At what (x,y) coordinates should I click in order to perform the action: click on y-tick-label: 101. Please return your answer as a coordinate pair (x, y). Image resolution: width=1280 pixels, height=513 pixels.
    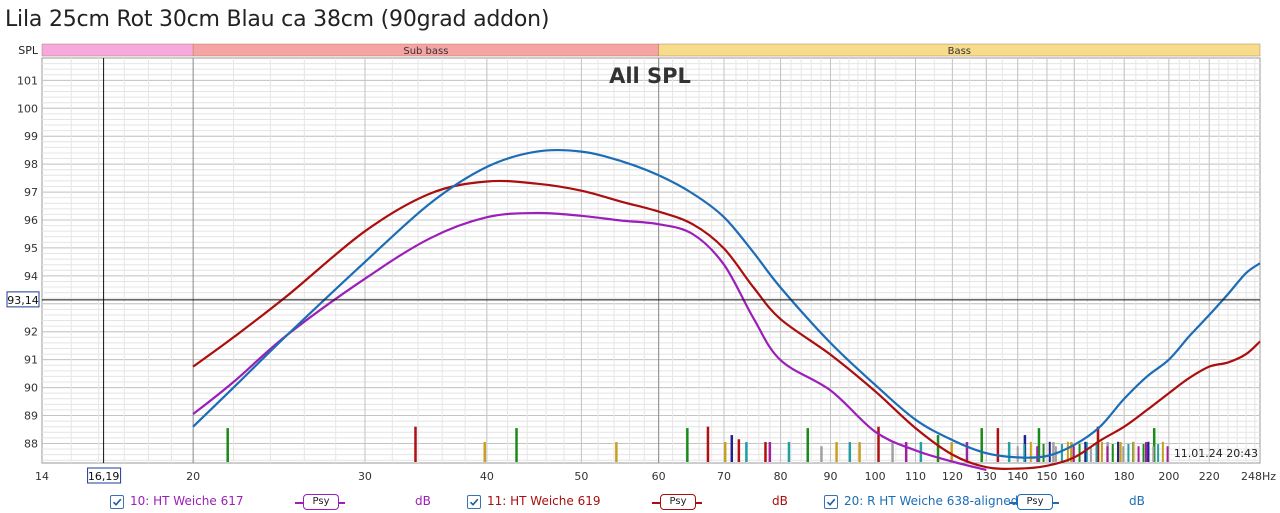
    Looking at the image, I should click on (27, 80).